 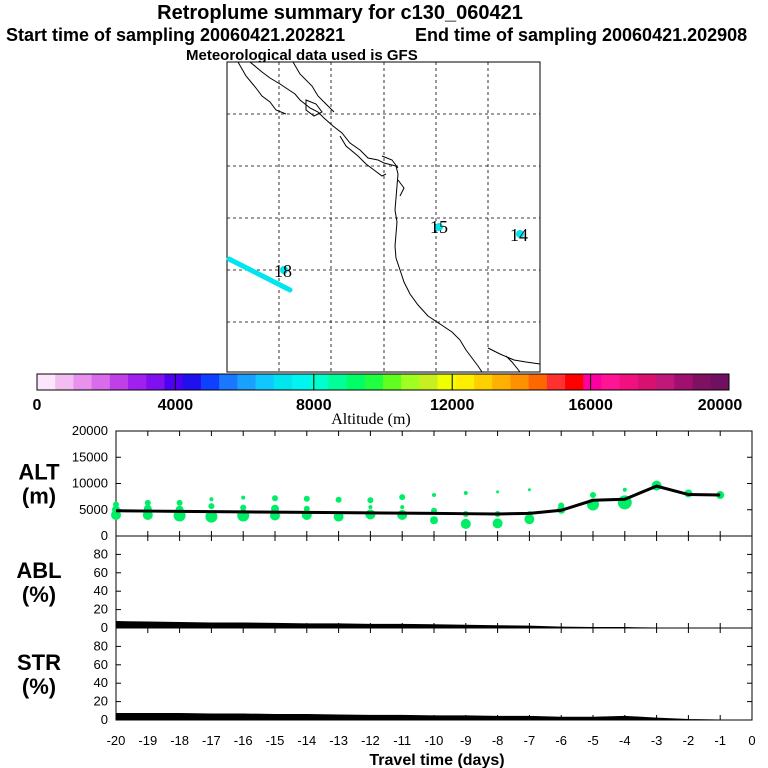 I want to click on x-tick-label: -11, so click(x=402, y=740).